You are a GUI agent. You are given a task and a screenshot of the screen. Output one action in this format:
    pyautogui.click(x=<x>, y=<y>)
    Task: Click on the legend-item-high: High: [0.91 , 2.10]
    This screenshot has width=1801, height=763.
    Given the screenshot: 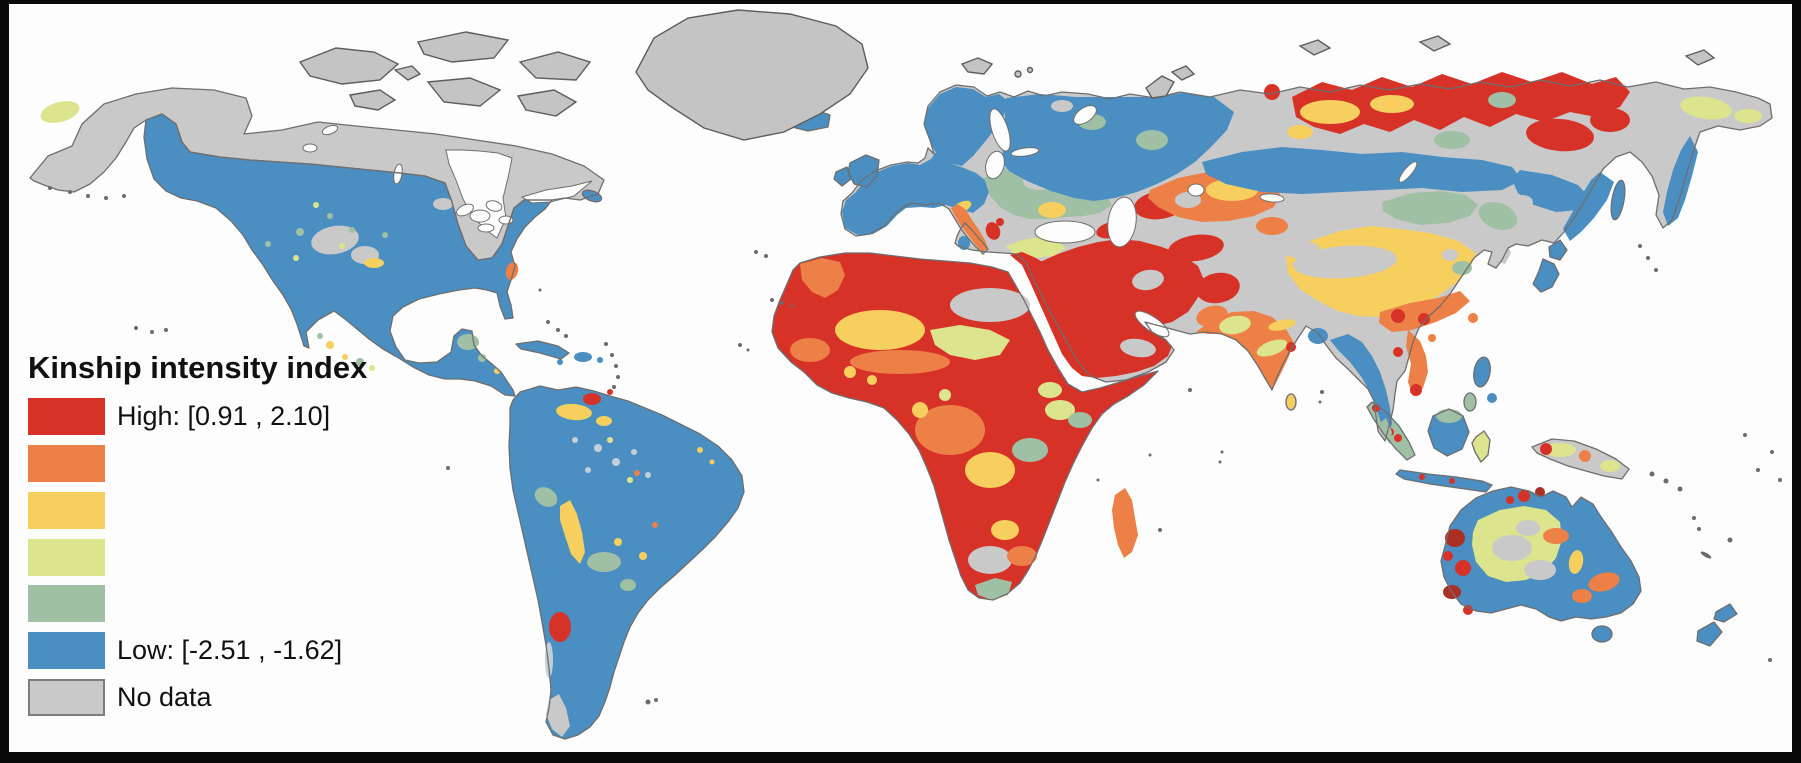 What is the action you would take?
    pyautogui.click(x=179, y=416)
    